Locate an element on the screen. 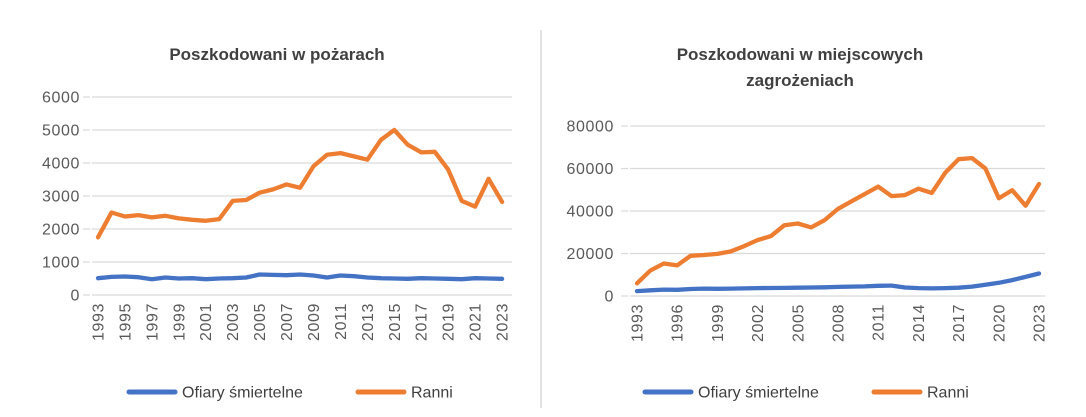  x-axis-label: 2019 is located at coordinates (449, 322).